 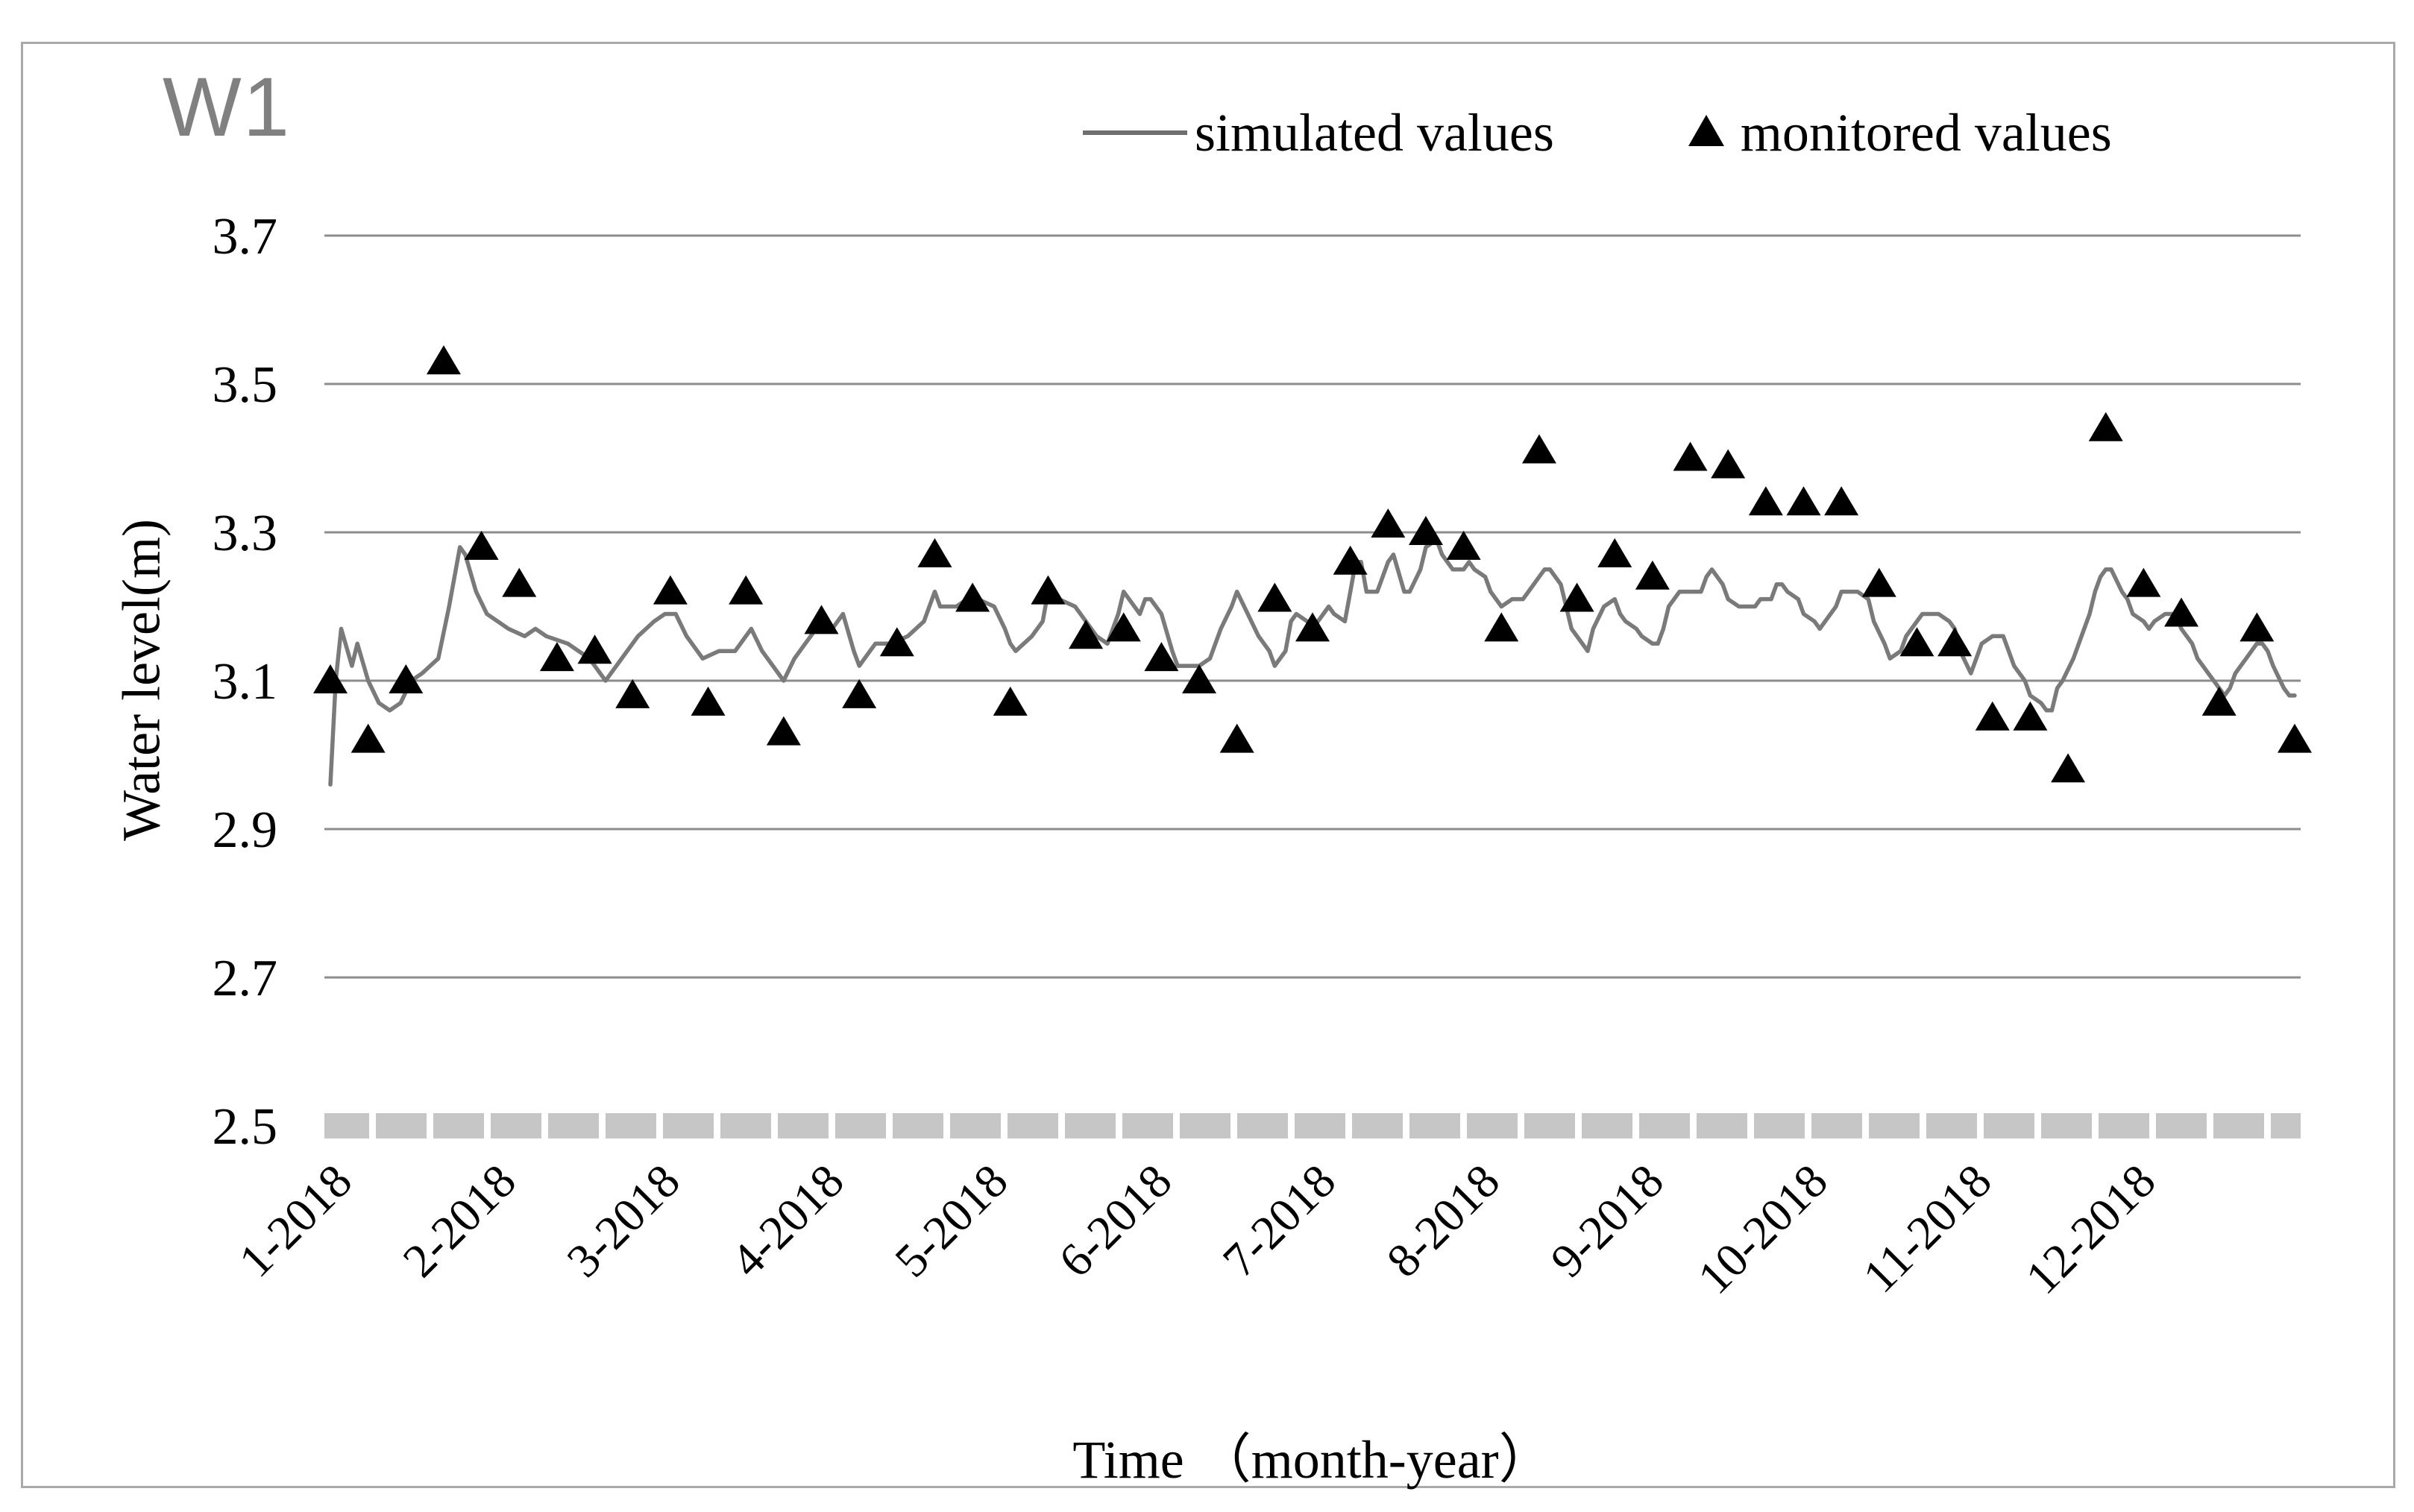 I want to click on x-tick-label: 4-2018, so click(x=786, y=1220).